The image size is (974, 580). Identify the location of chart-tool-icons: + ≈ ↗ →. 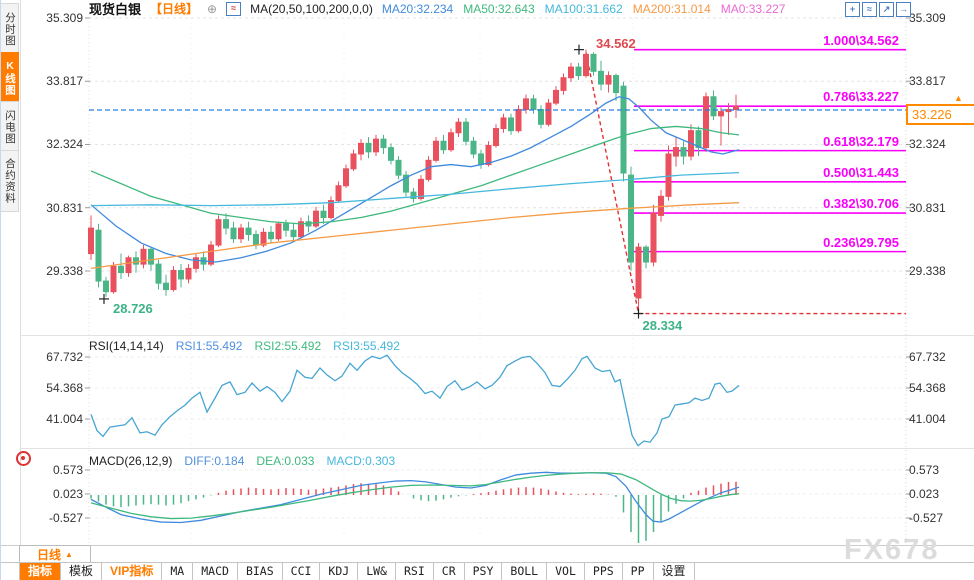
(878, 9).